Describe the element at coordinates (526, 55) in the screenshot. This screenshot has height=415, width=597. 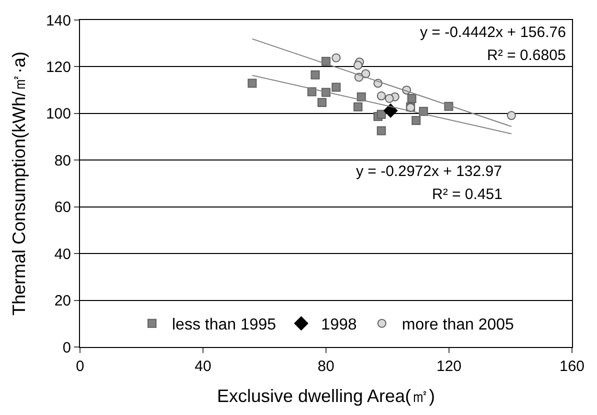
I see `annotation: R² = 0.6805` at that location.